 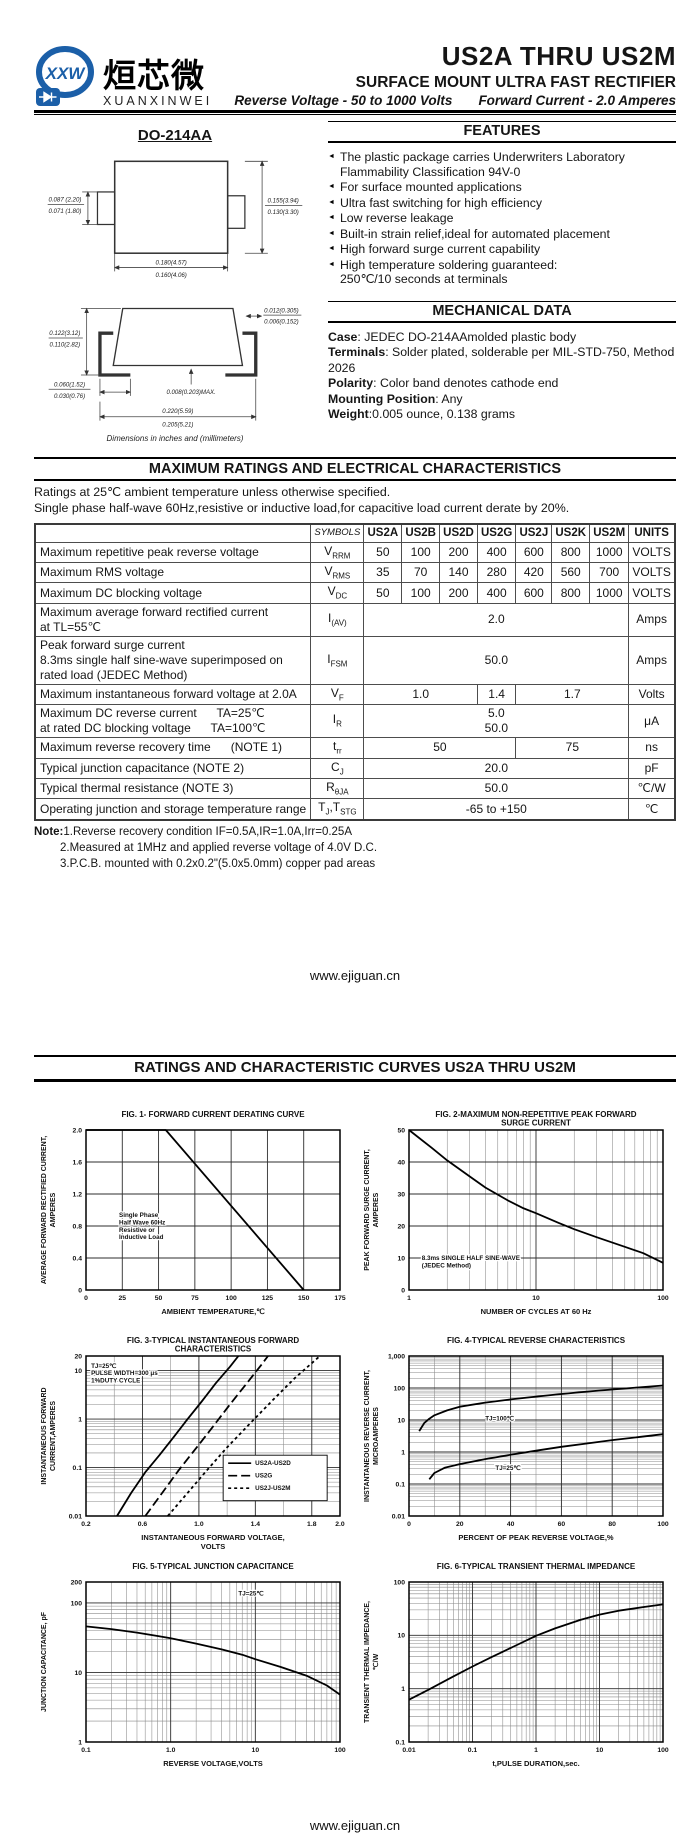 I want to click on brand-name-en: XUANXINWEI, so click(x=158, y=101).